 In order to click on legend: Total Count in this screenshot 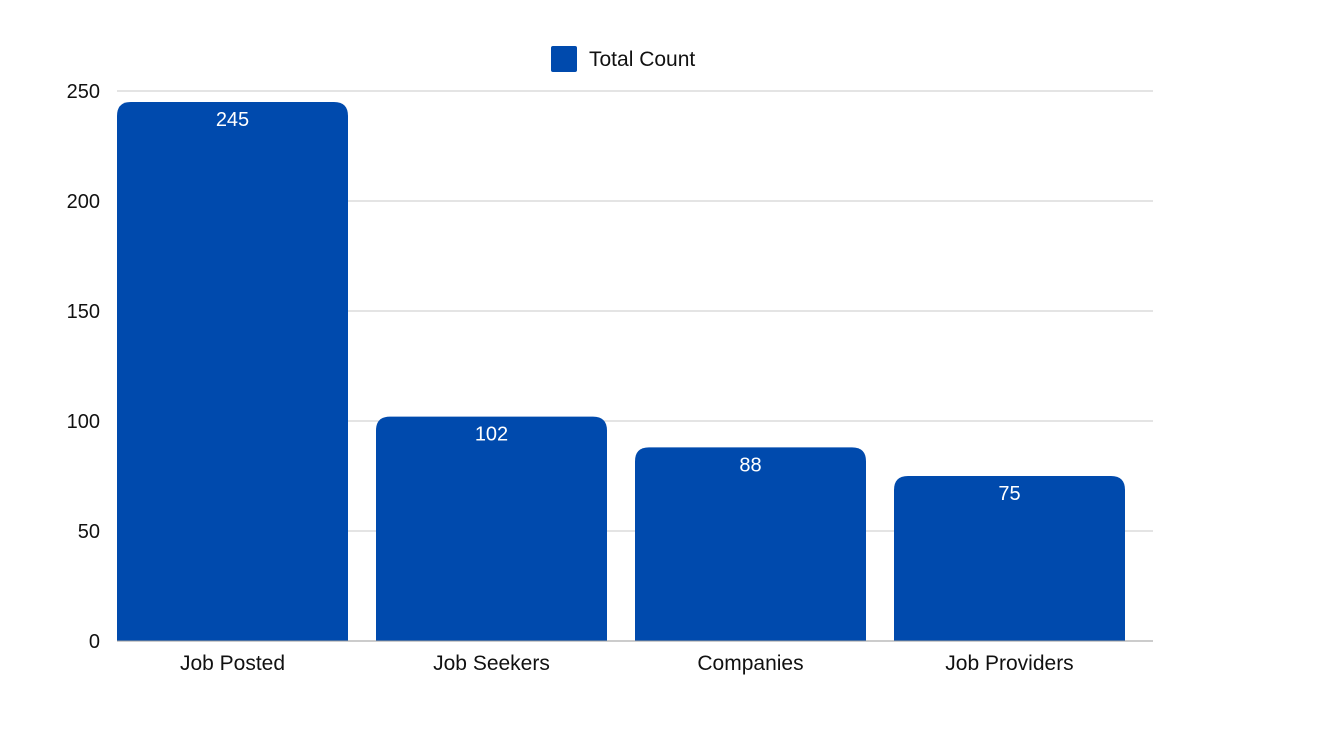, I will do `click(623, 59)`.